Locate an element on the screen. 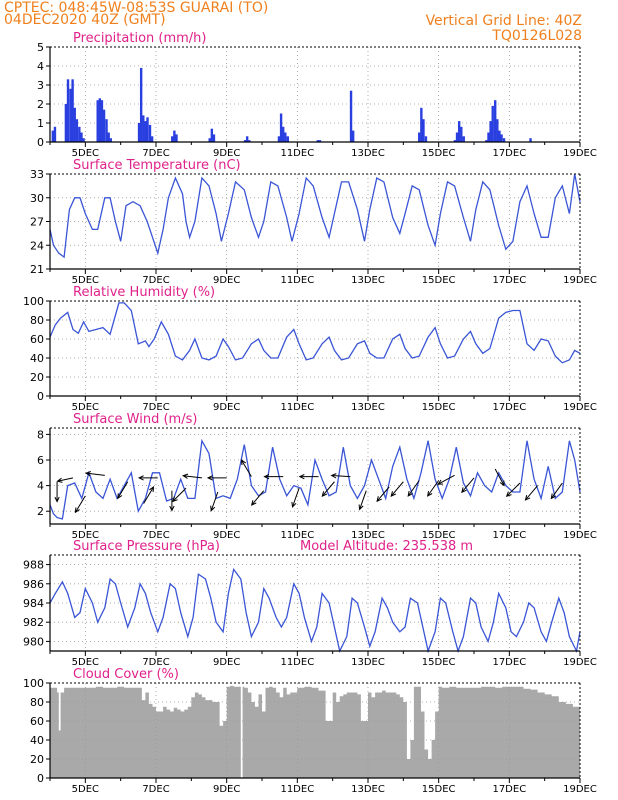  panel-title: Surface Wind (m/s) is located at coordinates (135, 419).